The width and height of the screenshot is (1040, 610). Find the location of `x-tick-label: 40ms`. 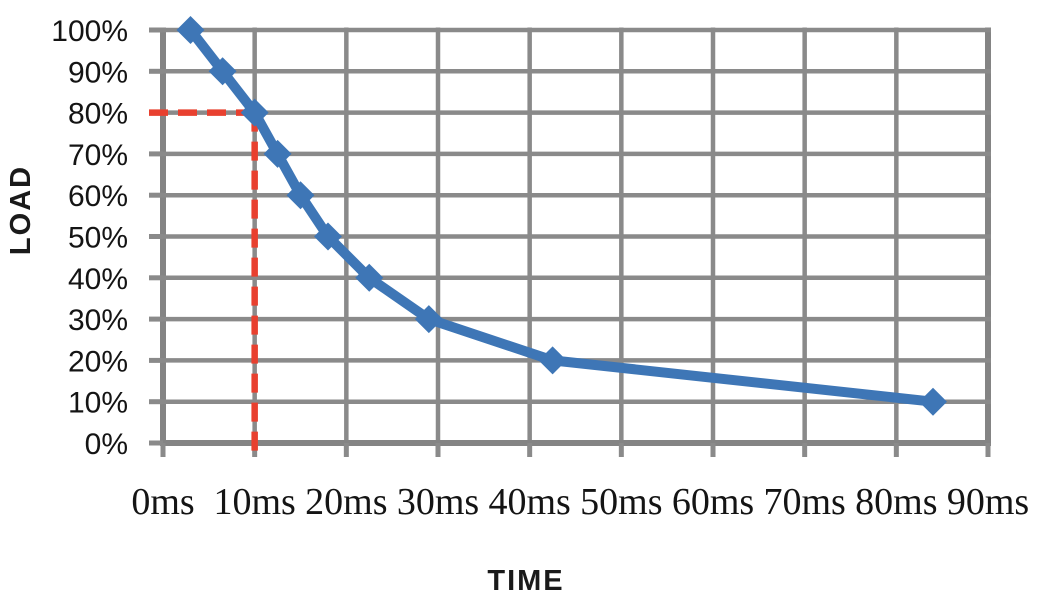

x-tick-label: 40ms is located at coordinates (529, 502).